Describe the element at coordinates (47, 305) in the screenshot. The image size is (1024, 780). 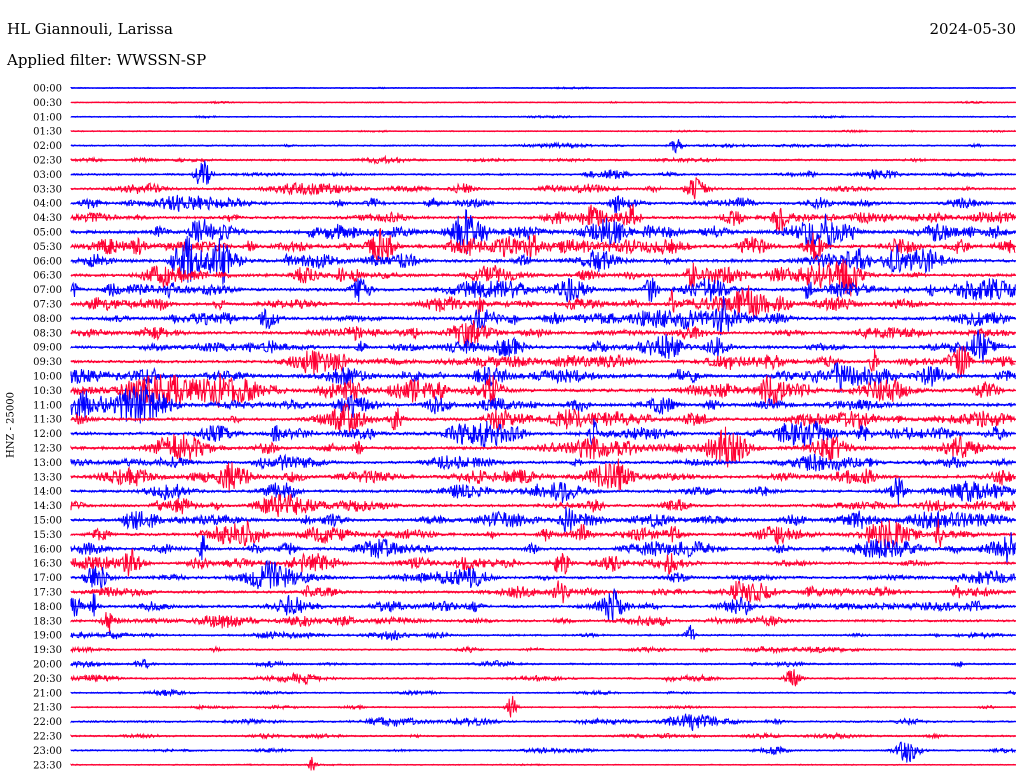
I see `time-tick-label: 07:30` at that location.